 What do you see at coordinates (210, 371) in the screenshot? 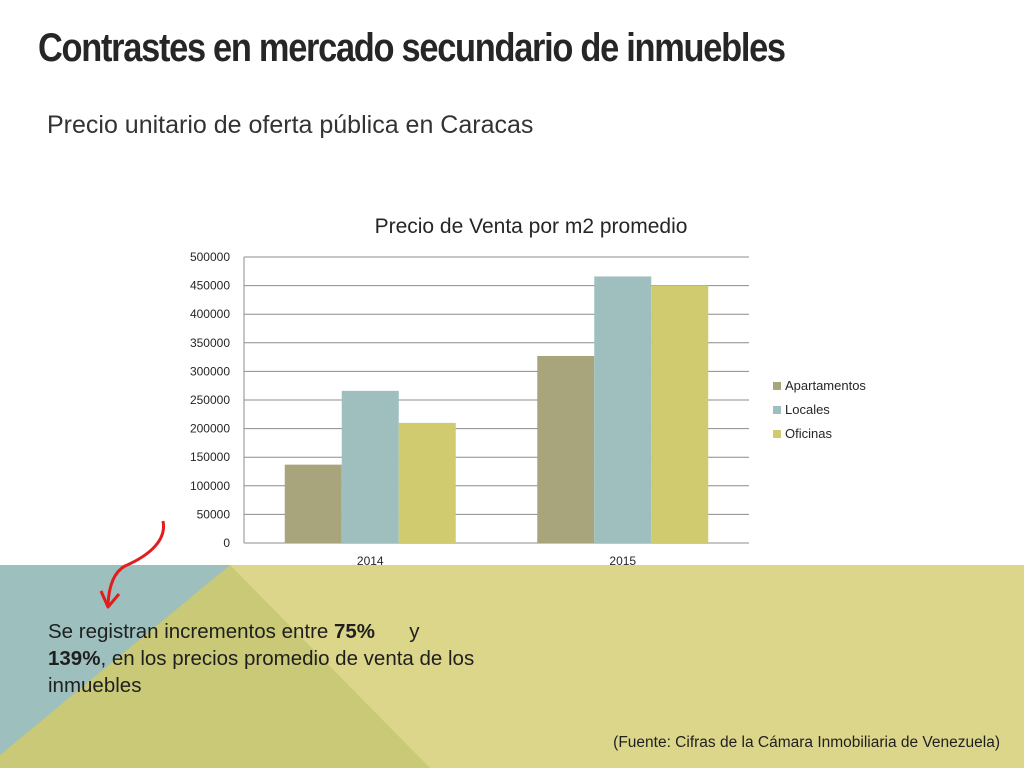
I see `y-tick-label-300000: 300000` at bounding box center [210, 371].